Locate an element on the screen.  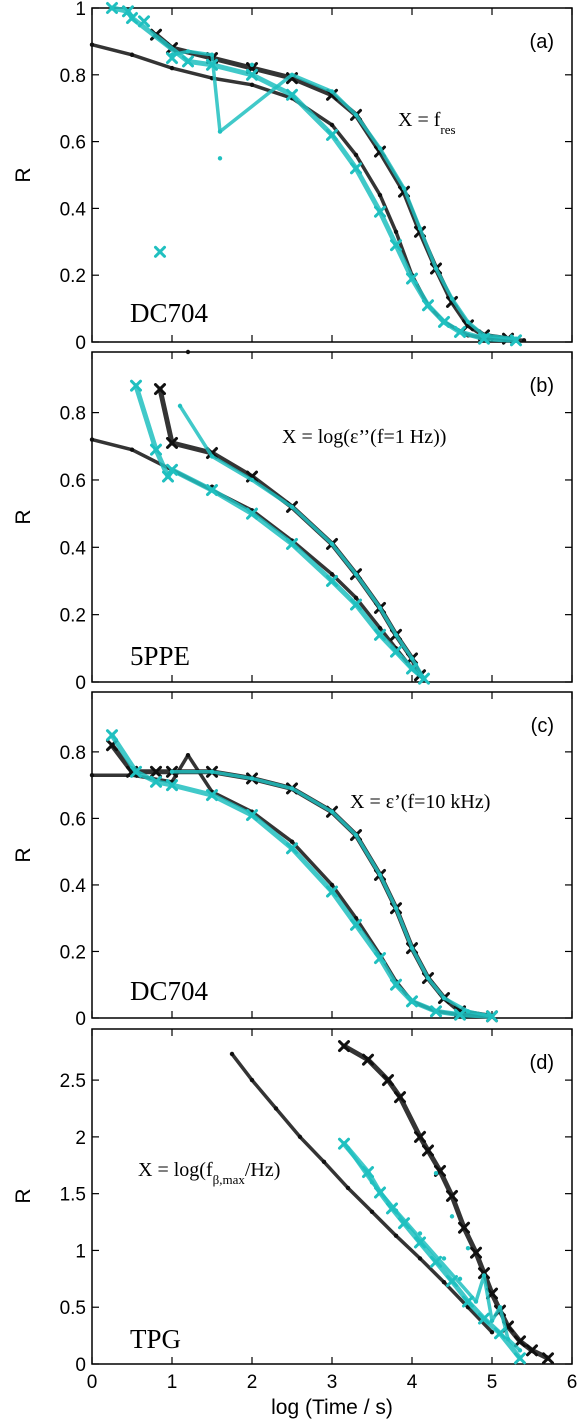
formula-label: X = fres is located at coordinates (427, 123).